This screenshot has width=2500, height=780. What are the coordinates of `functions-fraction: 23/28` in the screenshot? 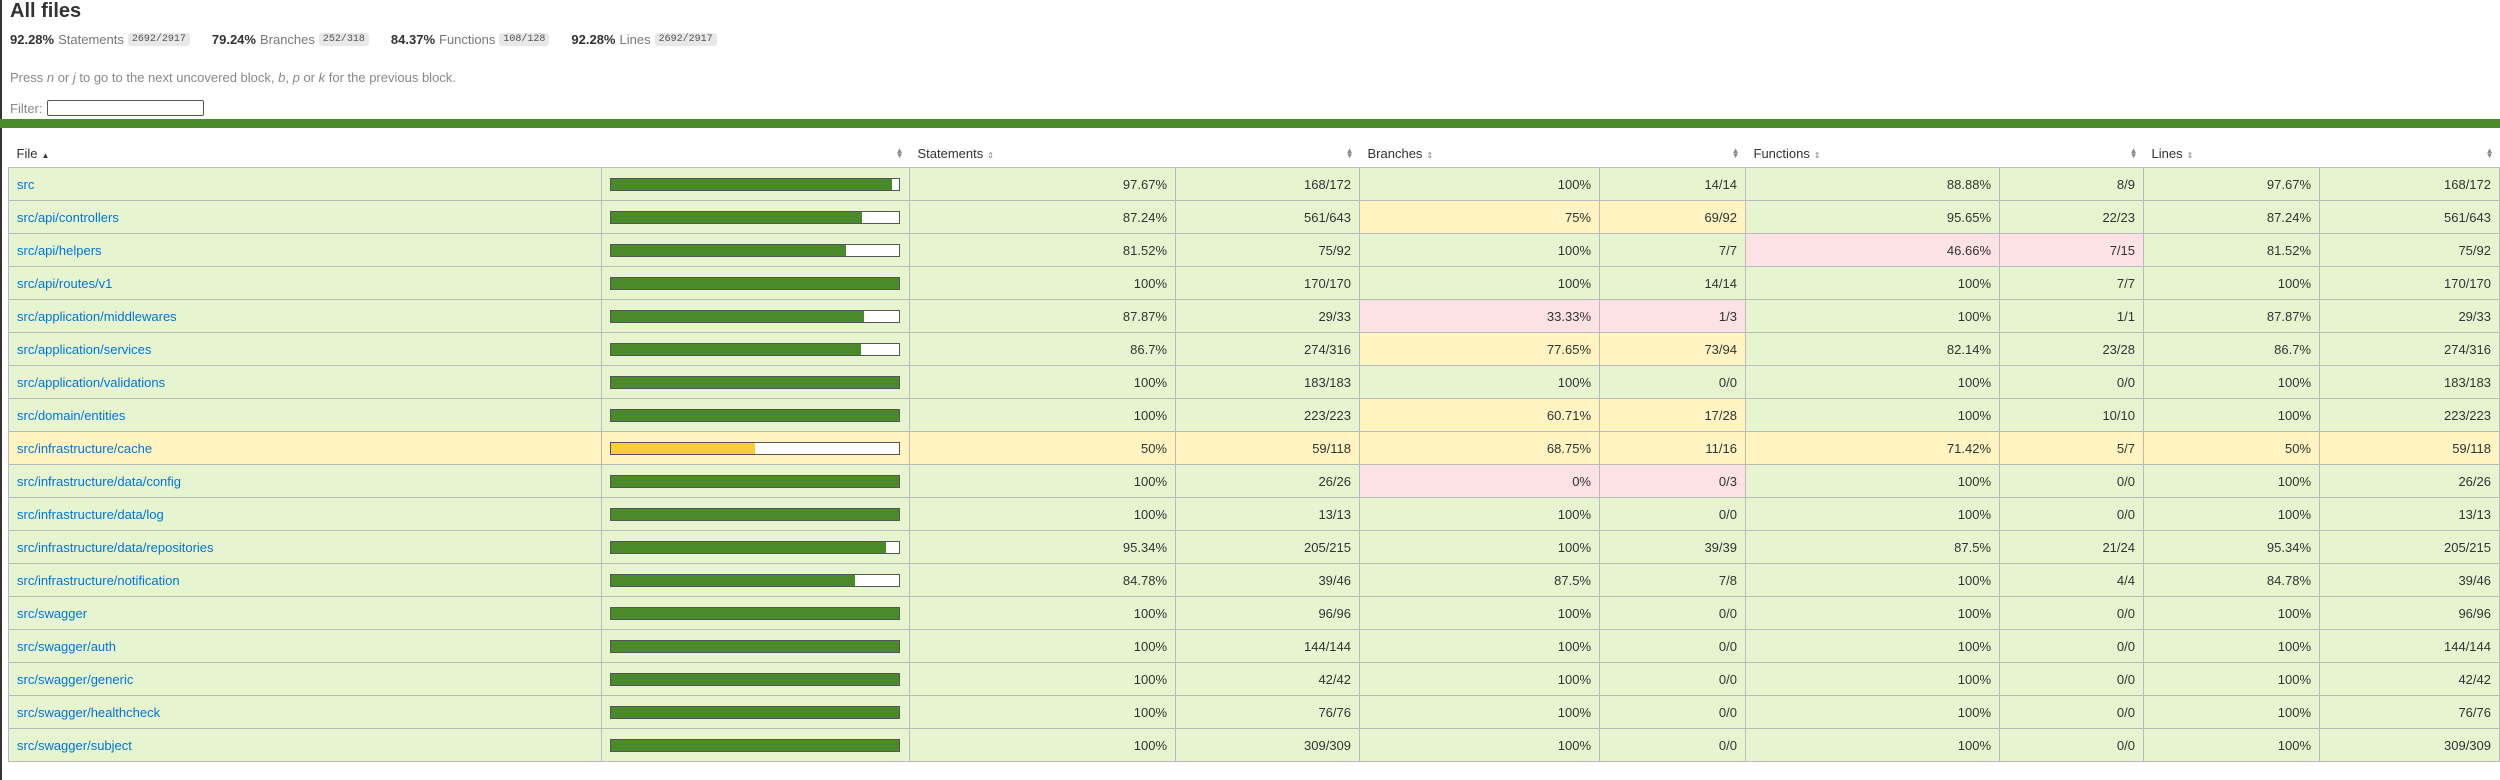 It's located at (2071, 349).